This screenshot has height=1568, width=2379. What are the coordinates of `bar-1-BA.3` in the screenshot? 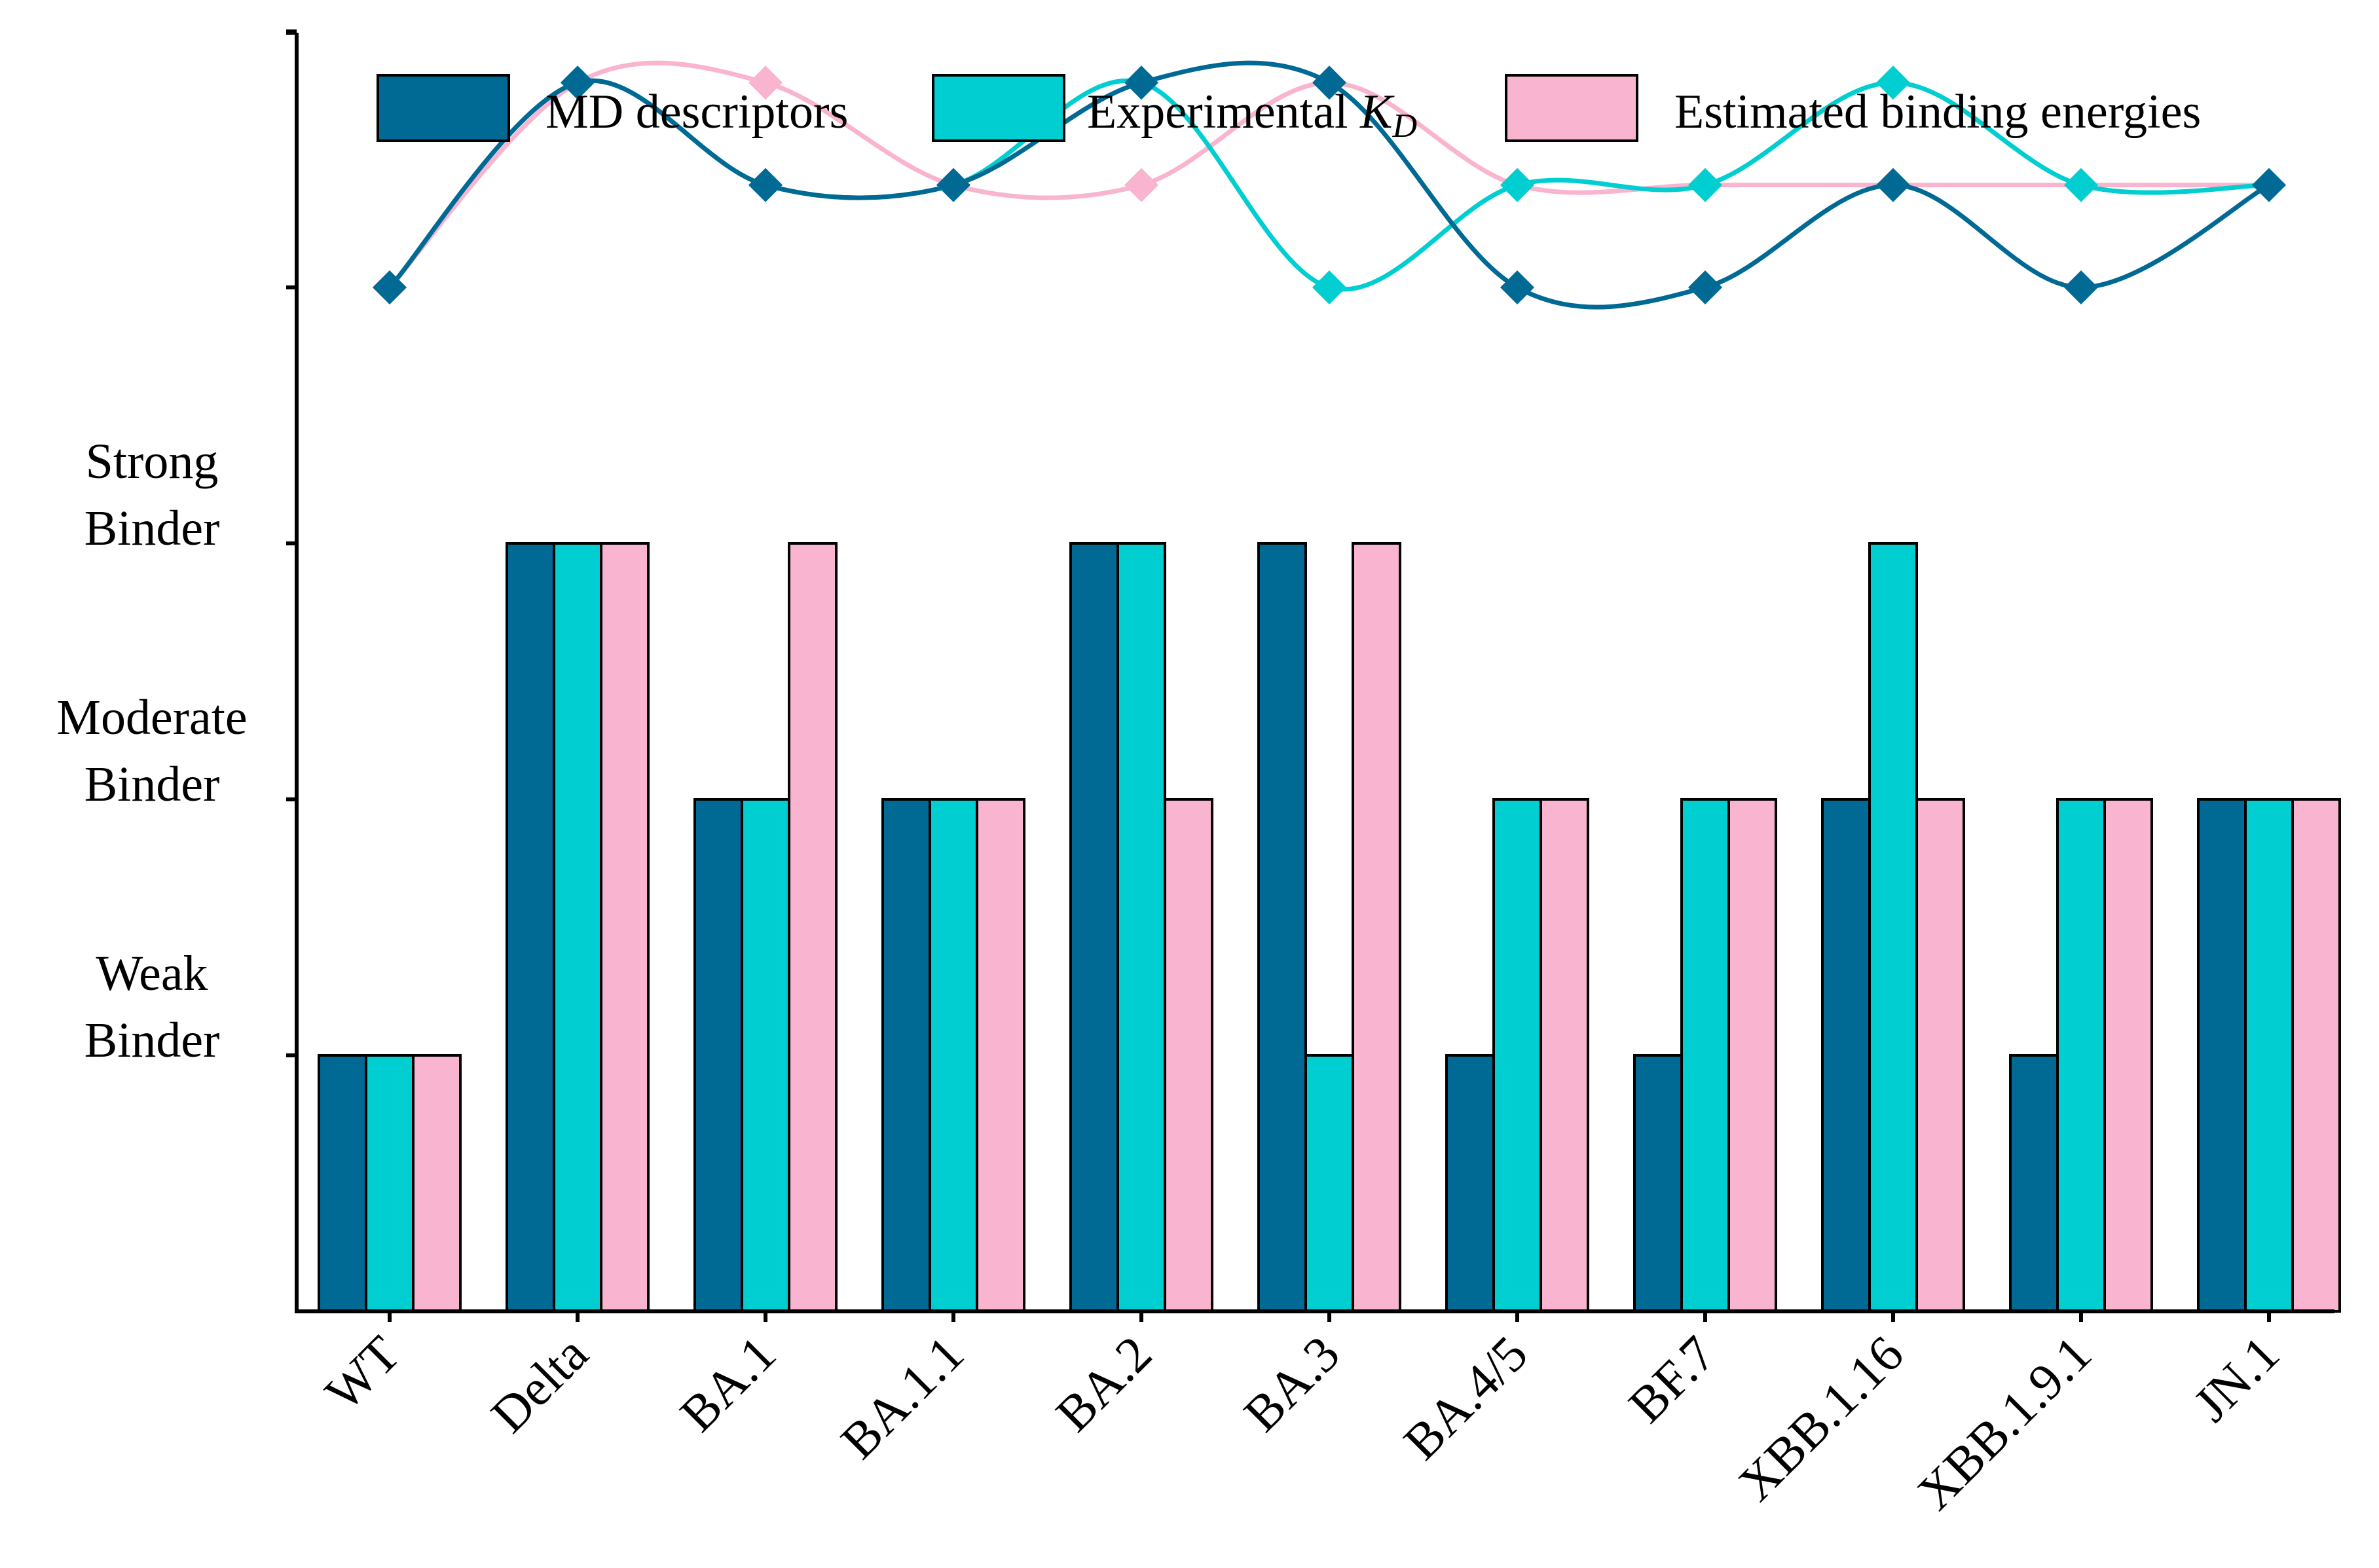 It's located at (1329, 1183).